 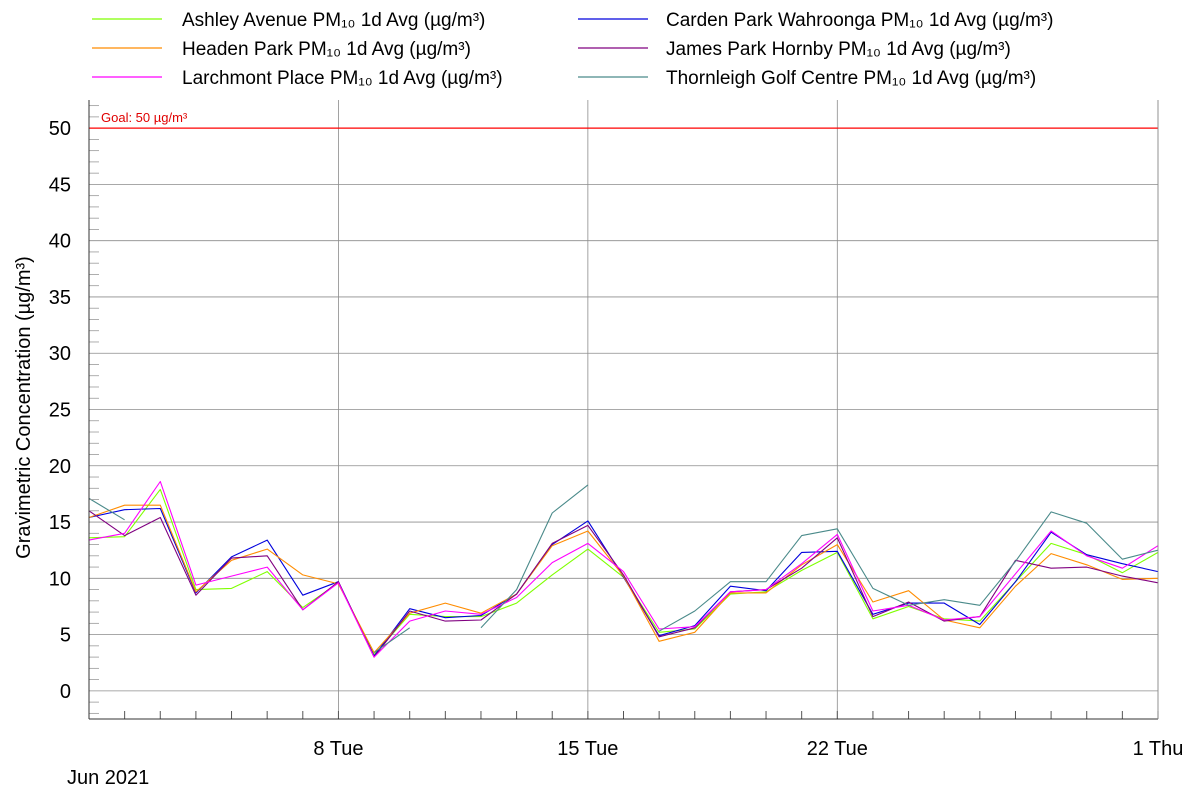 What do you see at coordinates (333, 20) in the screenshot?
I see `legend-label-0: Ashley Avenue PM₁₀ 1d Avg (µg/m³)` at bounding box center [333, 20].